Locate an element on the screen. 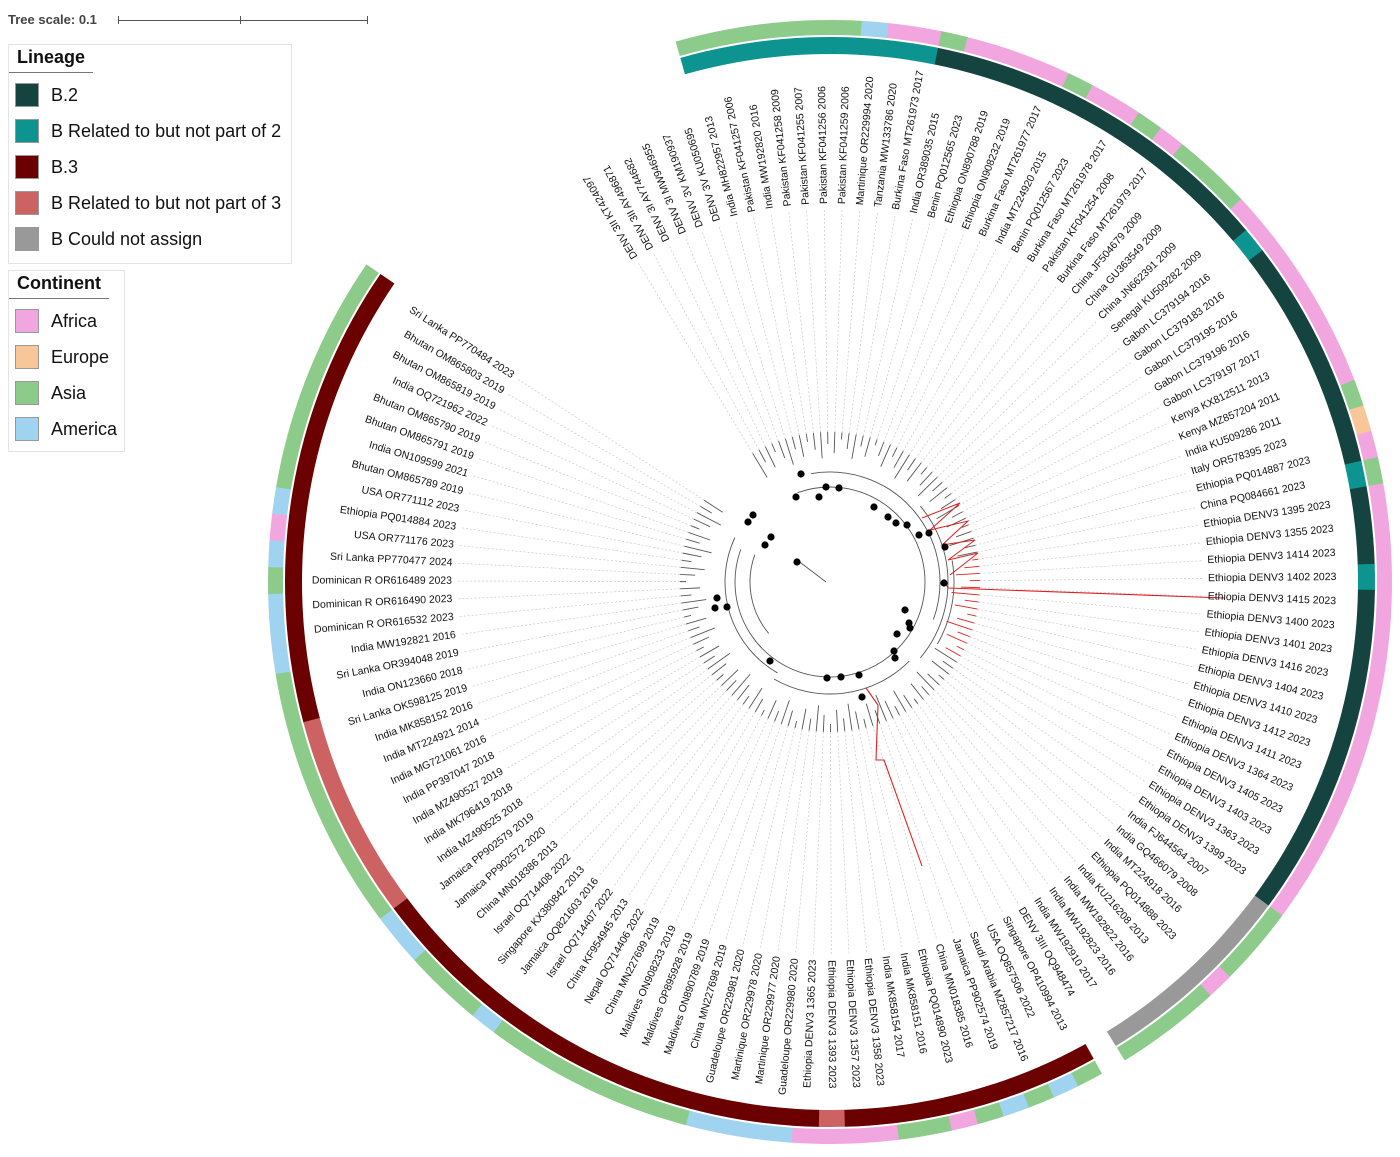  tip-label: Pakistan KF041256 2006 is located at coordinates (823, 145).